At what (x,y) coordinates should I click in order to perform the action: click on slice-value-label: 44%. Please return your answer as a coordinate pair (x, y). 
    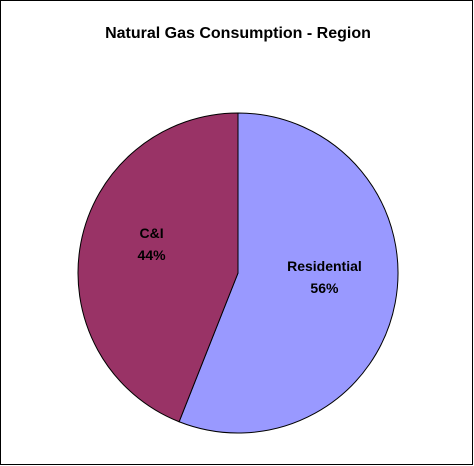
    Looking at the image, I should click on (152, 255).